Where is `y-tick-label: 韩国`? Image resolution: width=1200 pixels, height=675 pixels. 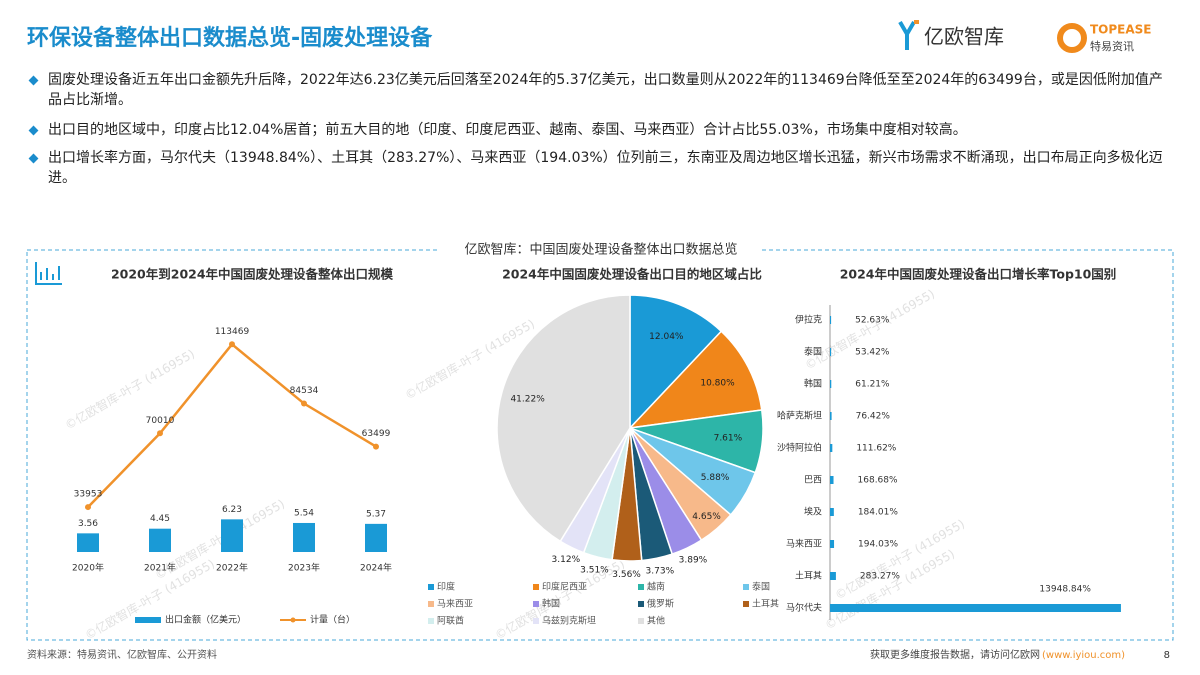 y-tick-label: 韩国 is located at coordinates (813, 384).